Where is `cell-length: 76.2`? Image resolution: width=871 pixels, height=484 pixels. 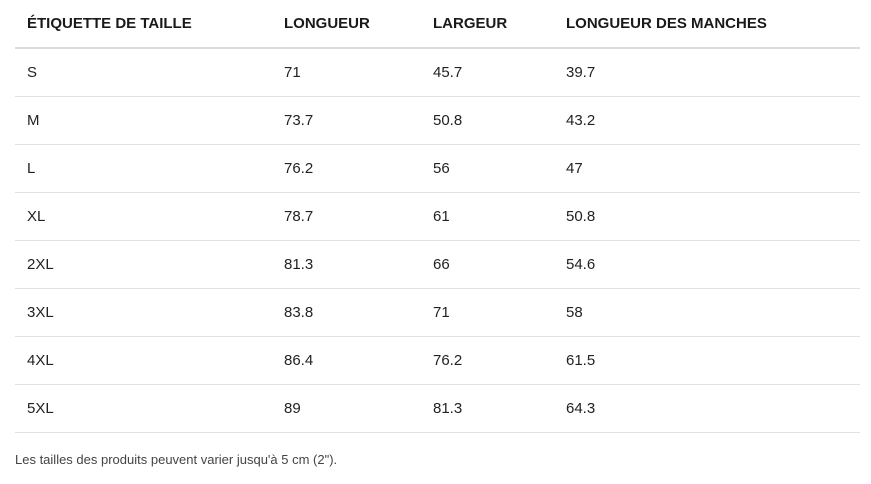
cell-length: 76.2 is located at coordinates (346, 168).